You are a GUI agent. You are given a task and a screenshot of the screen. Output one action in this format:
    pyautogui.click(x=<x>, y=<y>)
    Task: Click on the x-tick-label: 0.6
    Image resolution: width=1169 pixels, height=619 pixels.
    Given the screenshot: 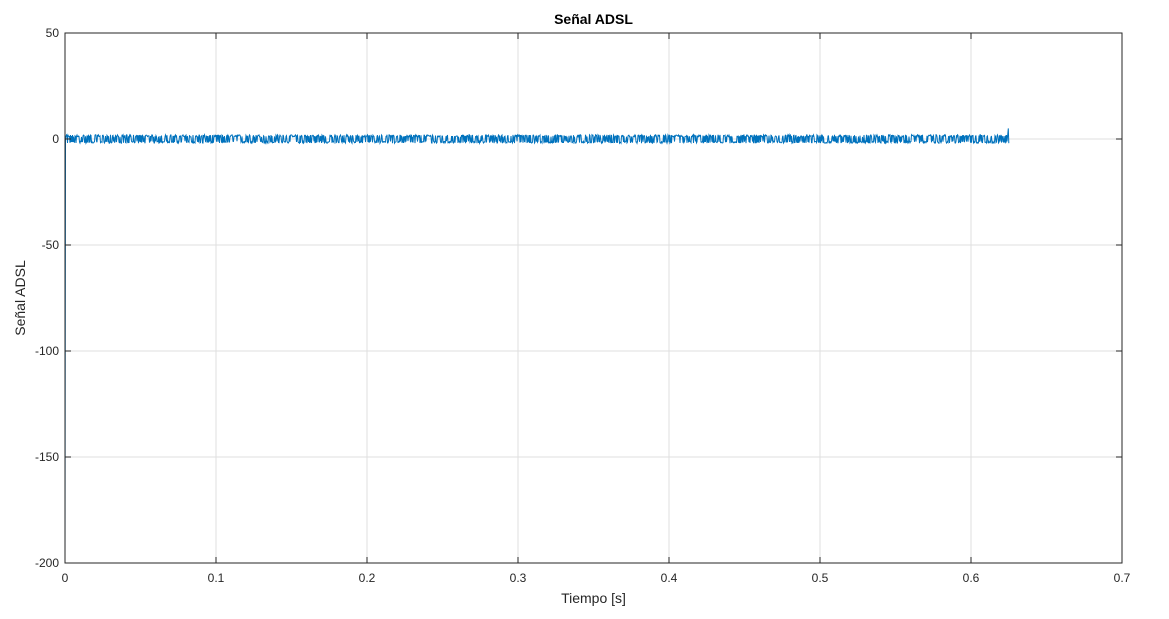 What is the action you would take?
    pyautogui.click(x=971, y=578)
    